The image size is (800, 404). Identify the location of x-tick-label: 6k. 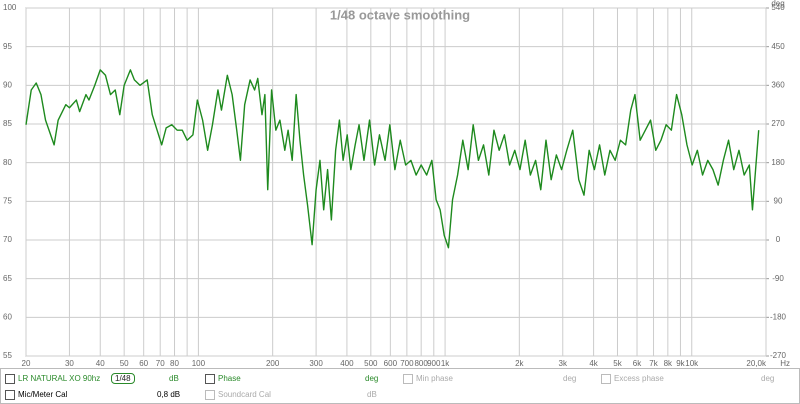
(637, 363).